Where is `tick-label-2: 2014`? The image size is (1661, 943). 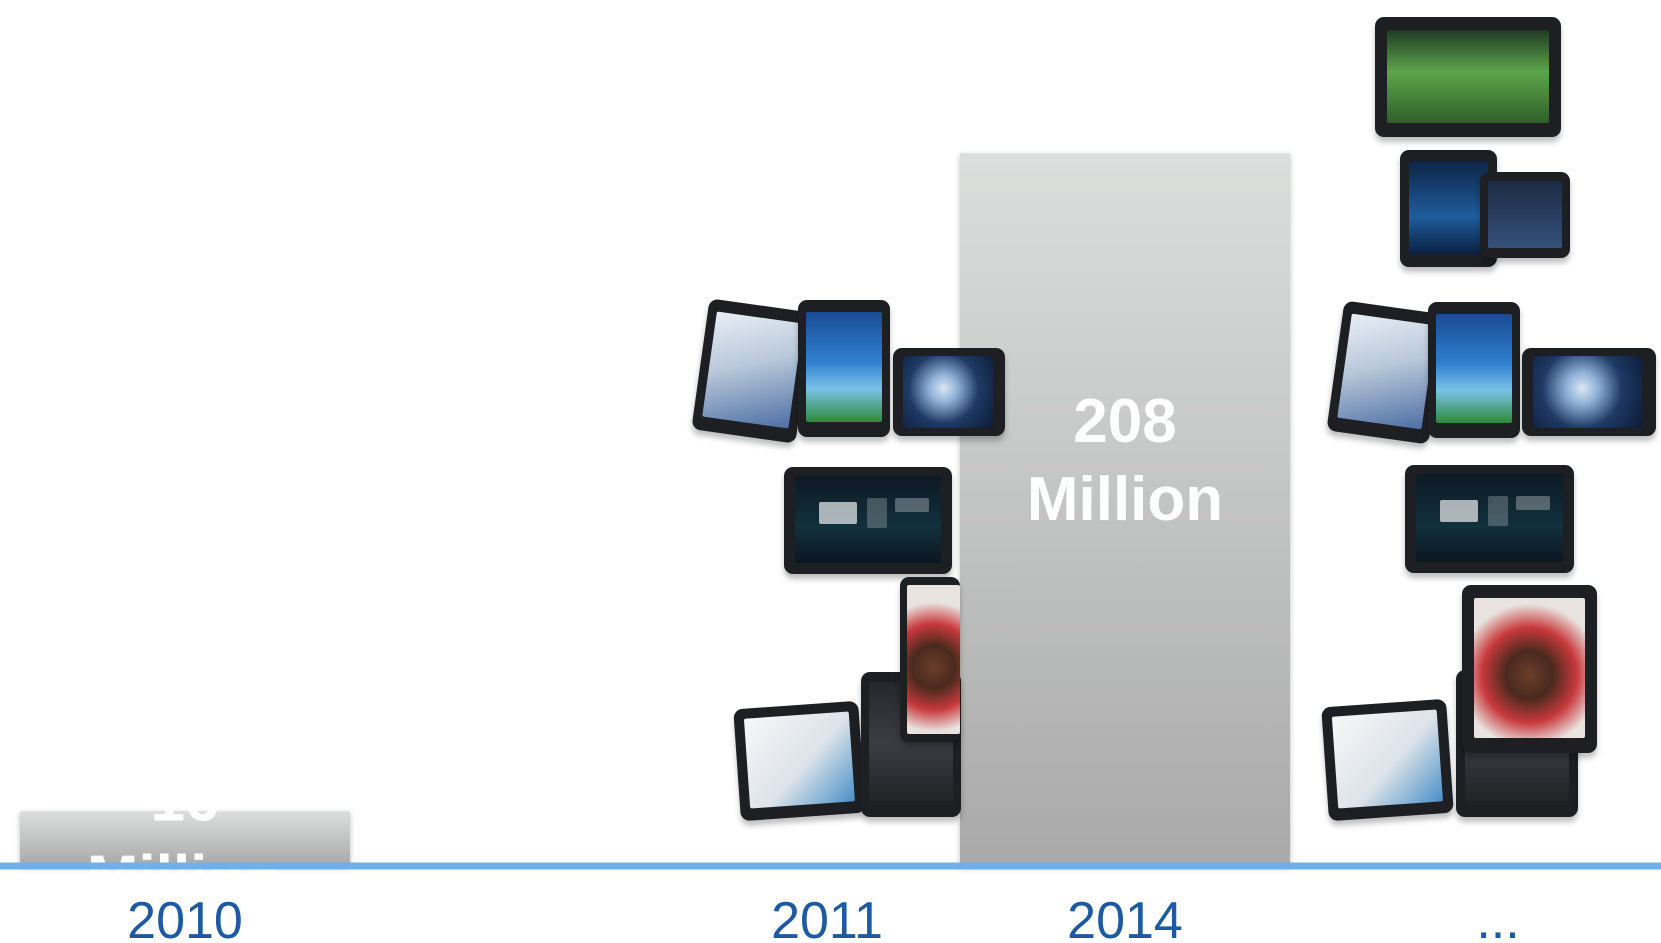
tick-label-2: 2014 is located at coordinates (1125, 917).